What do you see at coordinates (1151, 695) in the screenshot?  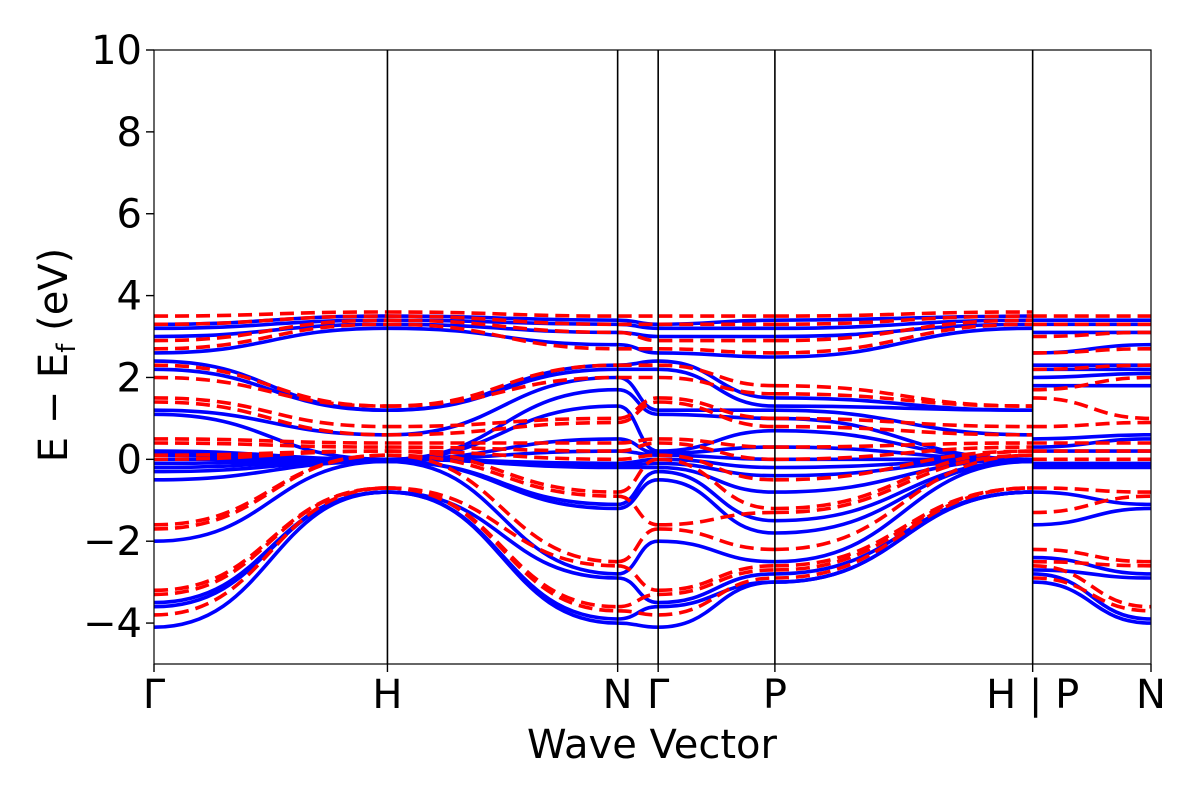 I see `kpoint-label-7: N` at bounding box center [1151, 695].